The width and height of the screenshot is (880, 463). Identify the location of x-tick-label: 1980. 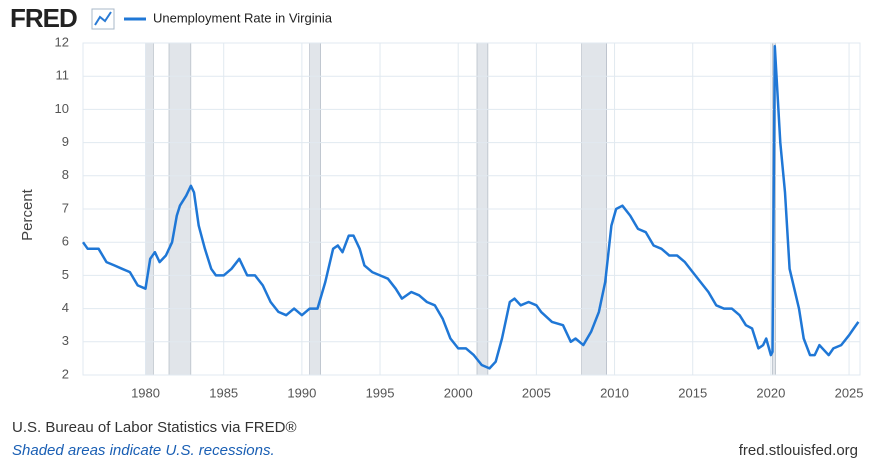
(145, 392).